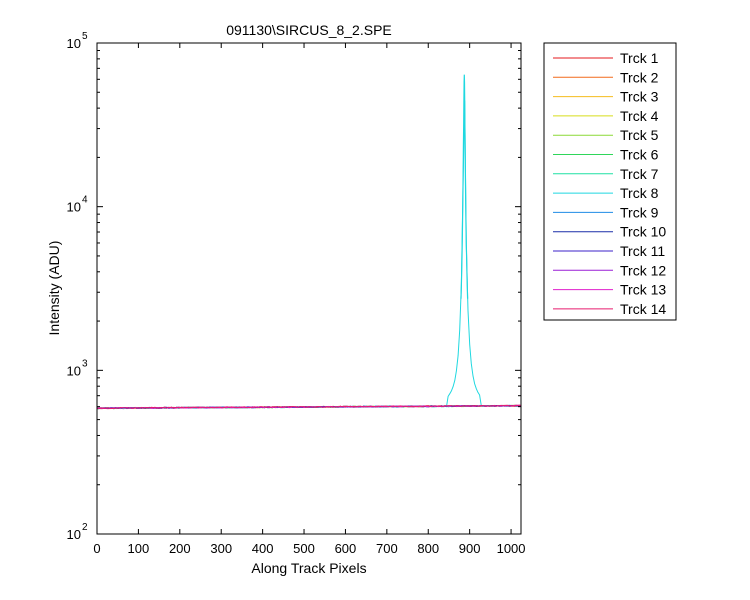  What do you see at coordinates (387, 548) in the screenshot?
I see `x-tick-label: 700` at bounding box center [387, 548].